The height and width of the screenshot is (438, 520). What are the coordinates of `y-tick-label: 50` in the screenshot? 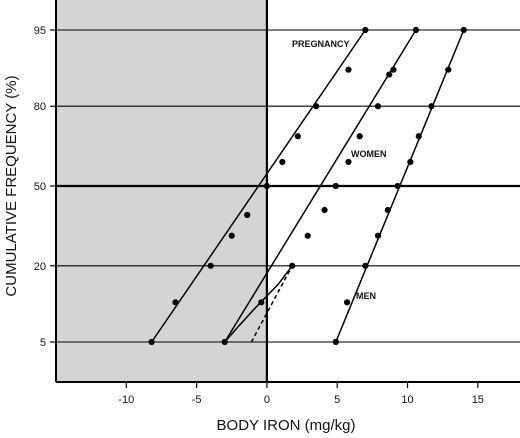 It's located at (40, 187).